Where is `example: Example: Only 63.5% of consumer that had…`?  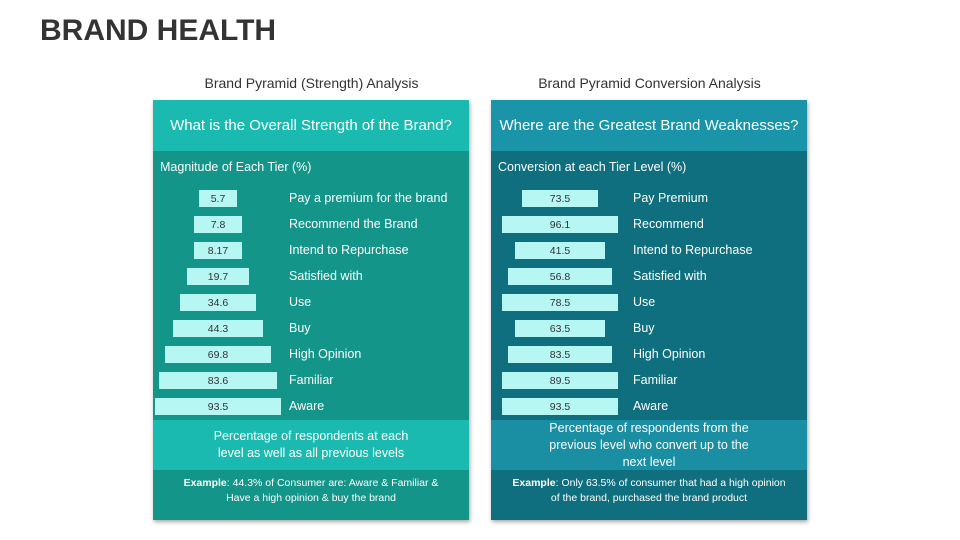
example: Example: Only 63.5% of consumer that had… is located at coordinates (649, 491).